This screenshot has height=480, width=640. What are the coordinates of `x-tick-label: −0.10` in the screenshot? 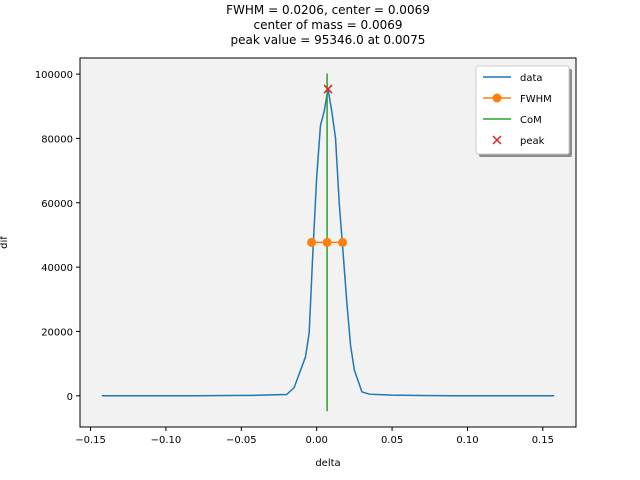 It's located at (166, 440).